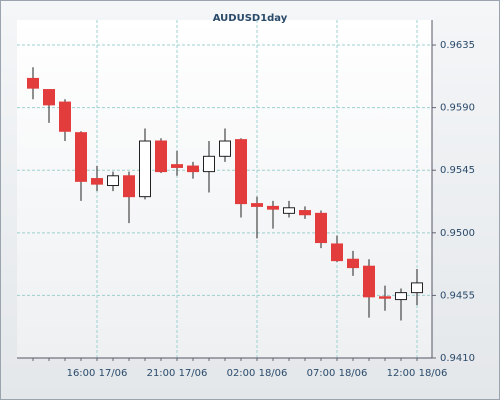  Describe the element at coordinates (250, 18) in the screenshot. I see `chart-title: AUDUSD1day` at that location.